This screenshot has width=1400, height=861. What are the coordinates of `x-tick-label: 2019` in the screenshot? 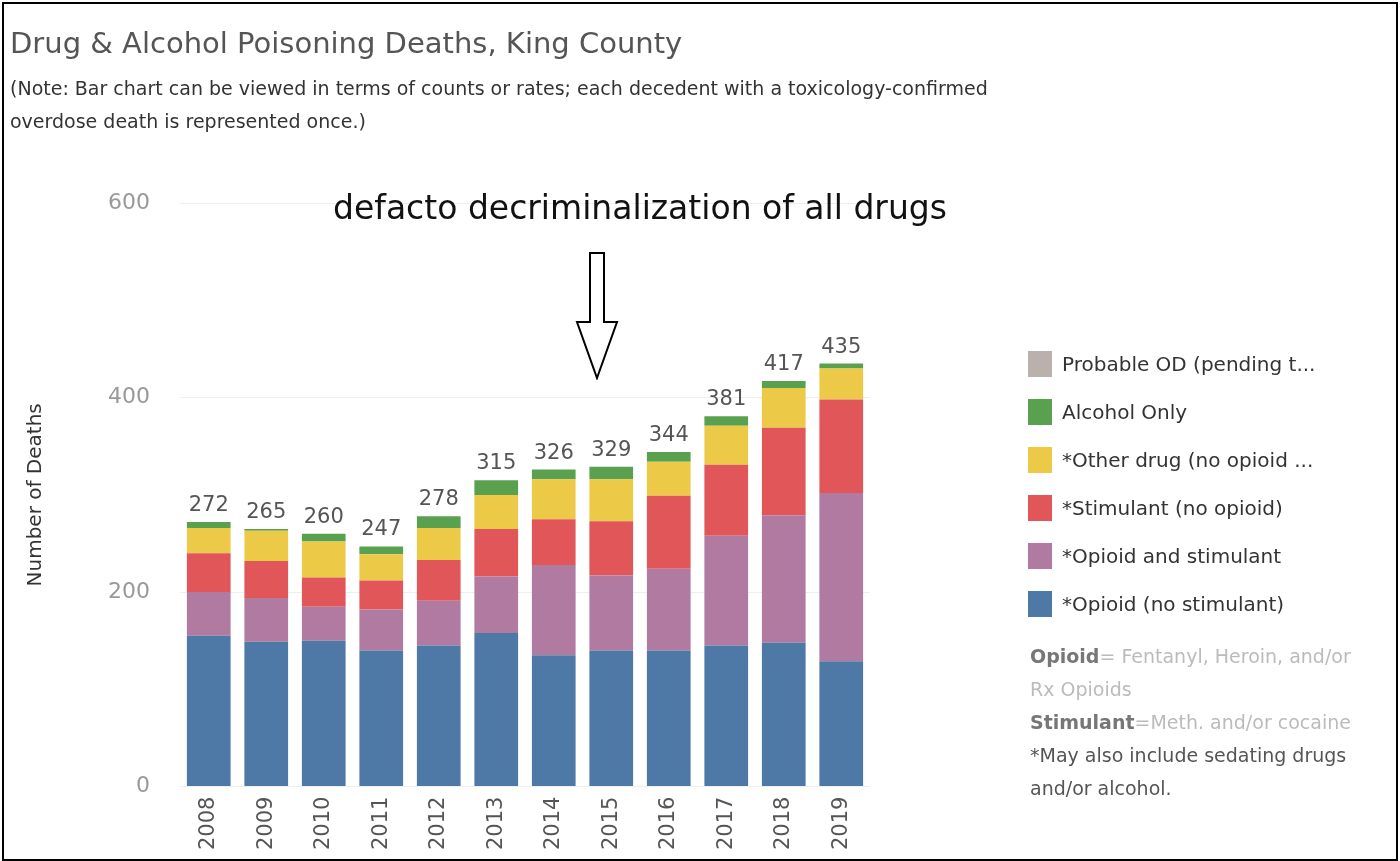 It's located at (839, 823).